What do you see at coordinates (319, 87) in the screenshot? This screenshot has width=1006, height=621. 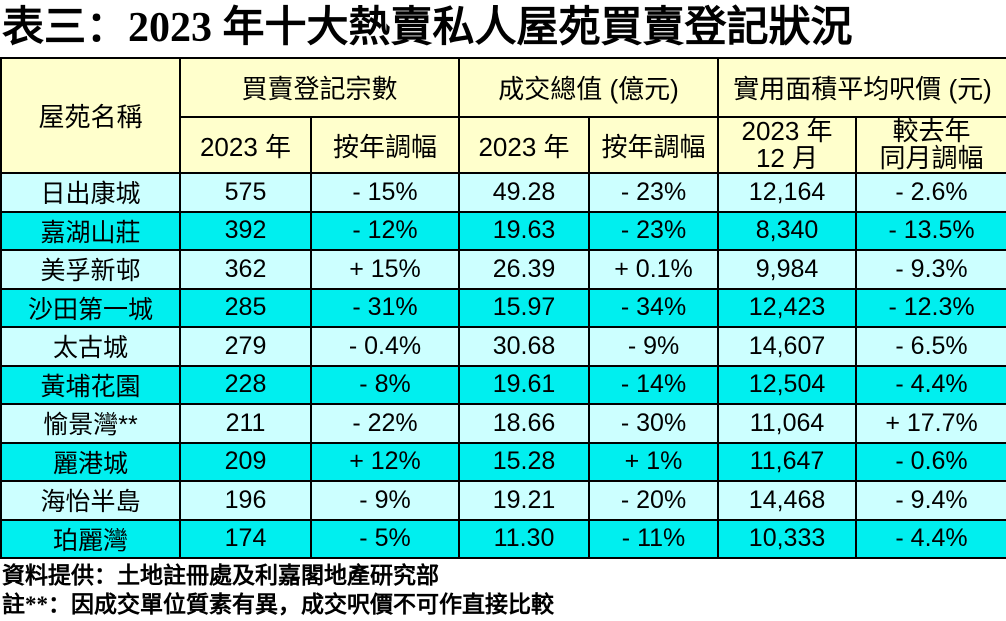 I see `col-group-registrations: 買賣登記宗數` at bounding box center [319, 87].